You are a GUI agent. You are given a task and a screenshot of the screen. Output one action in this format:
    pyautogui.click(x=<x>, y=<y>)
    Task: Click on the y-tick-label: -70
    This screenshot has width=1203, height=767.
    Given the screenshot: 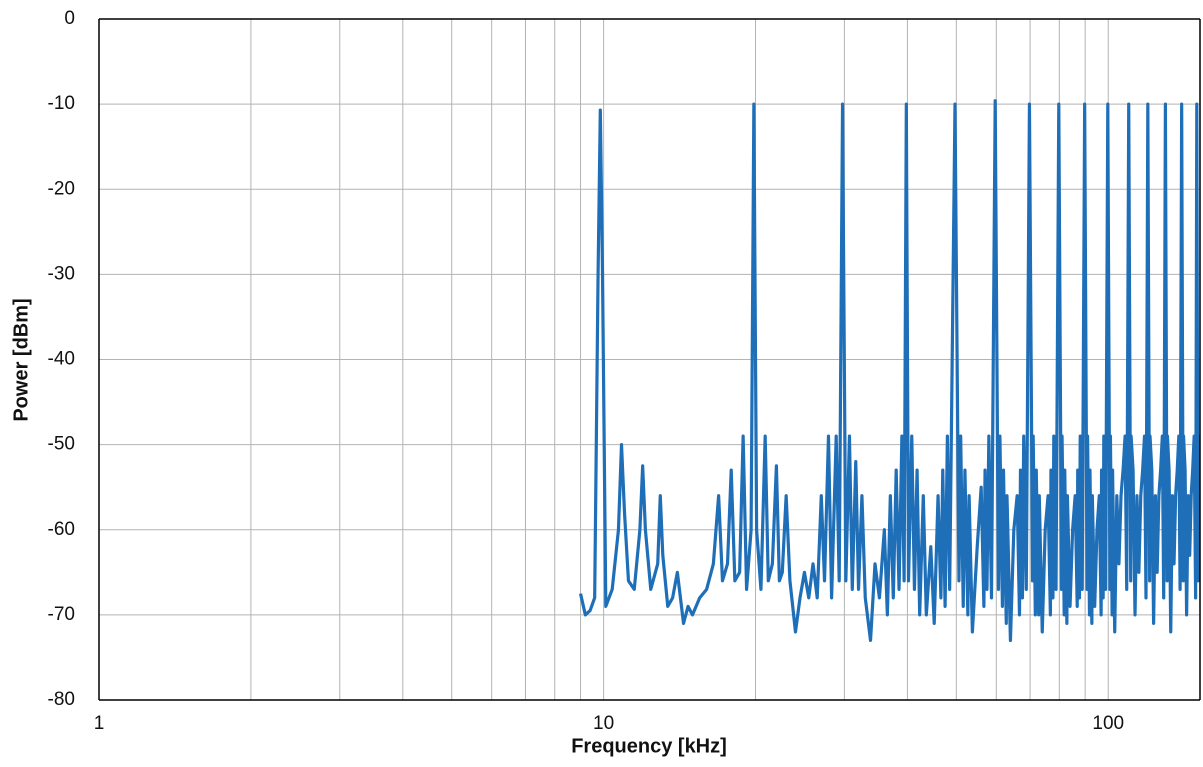 What is the action you would take?
    pyautogui.click(x=61, y=614)
    